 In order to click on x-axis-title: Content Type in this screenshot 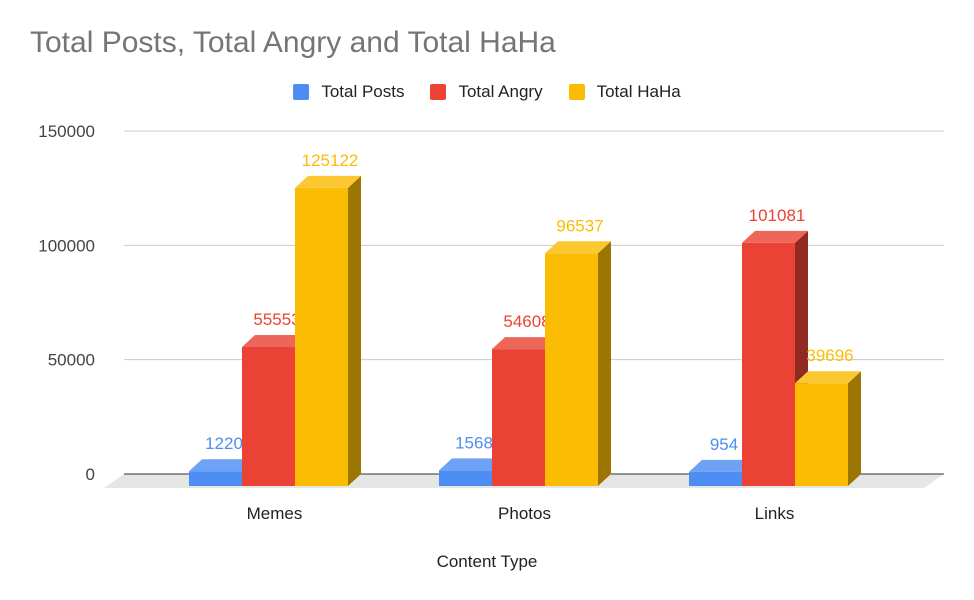, I will do `click(487, 561)`.